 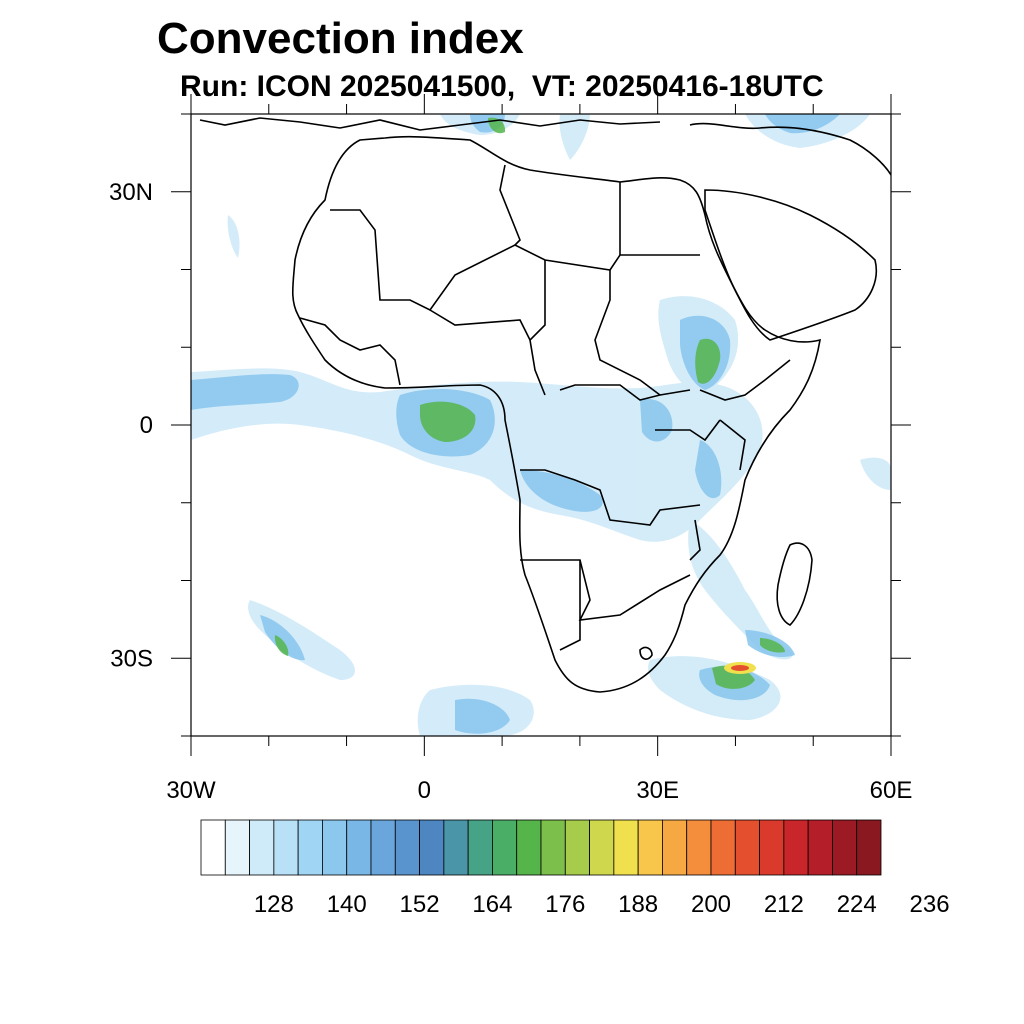 I want to click on lon-tick-label: 0, so click(x=424, y=790).